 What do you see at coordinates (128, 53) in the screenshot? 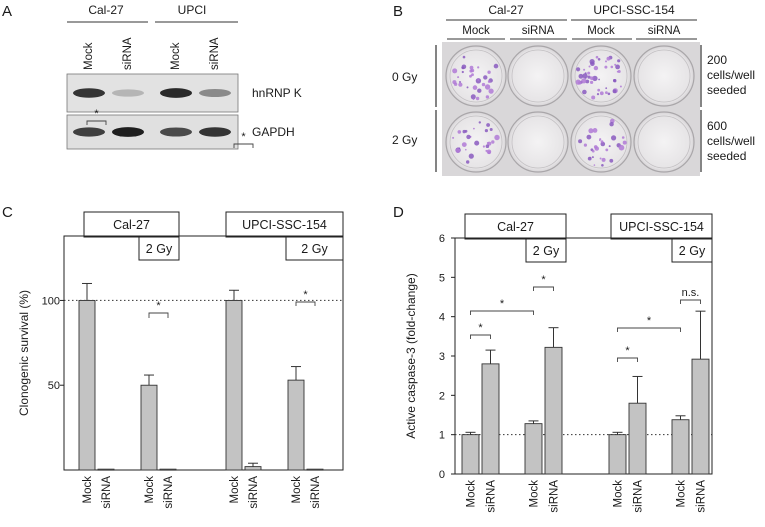
I see `panel-a-lane-2: siRNA` at bounding box center [128, 53].